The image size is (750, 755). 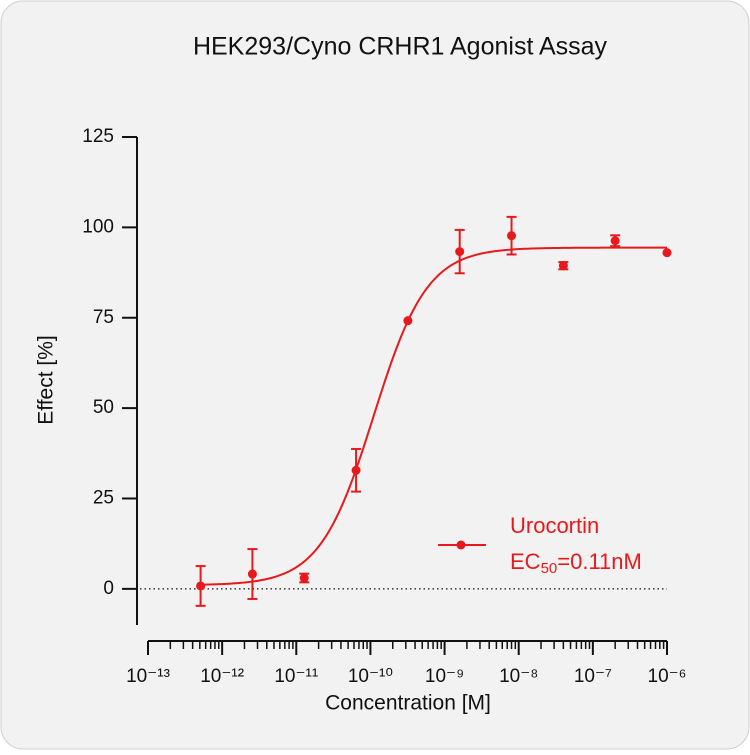 I want to click on x-tick-label: 10⁻⁷, so click(x=593, y=676).